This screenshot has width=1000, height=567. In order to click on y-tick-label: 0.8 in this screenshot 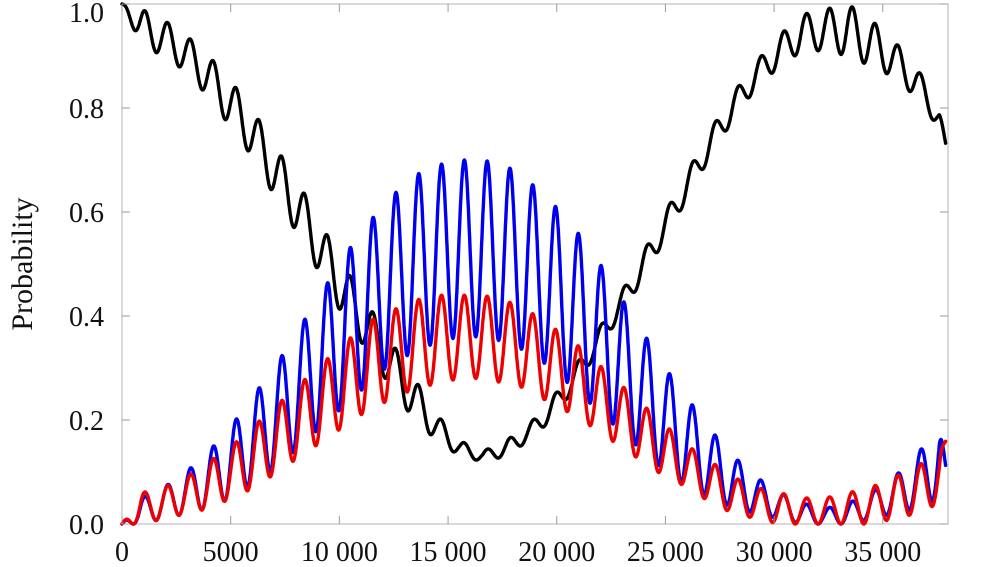, I will do `click(86, 109)`.